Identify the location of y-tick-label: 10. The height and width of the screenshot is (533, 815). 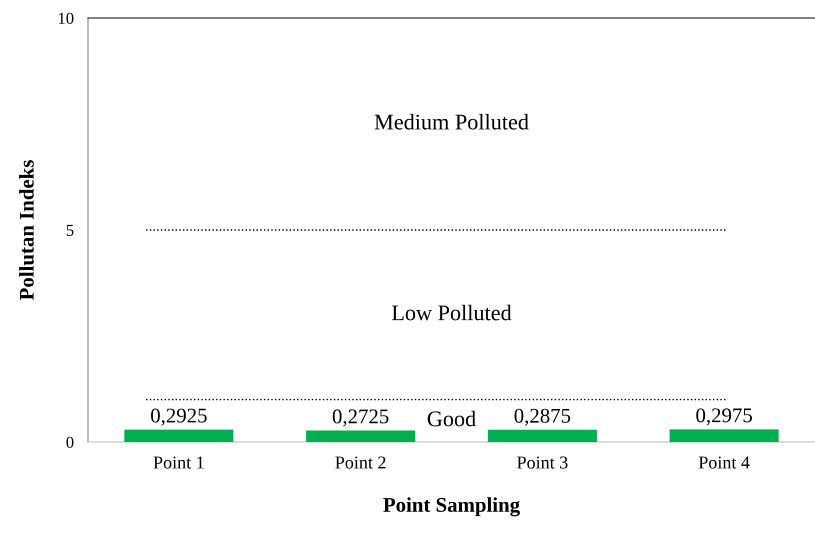
(66, 18).